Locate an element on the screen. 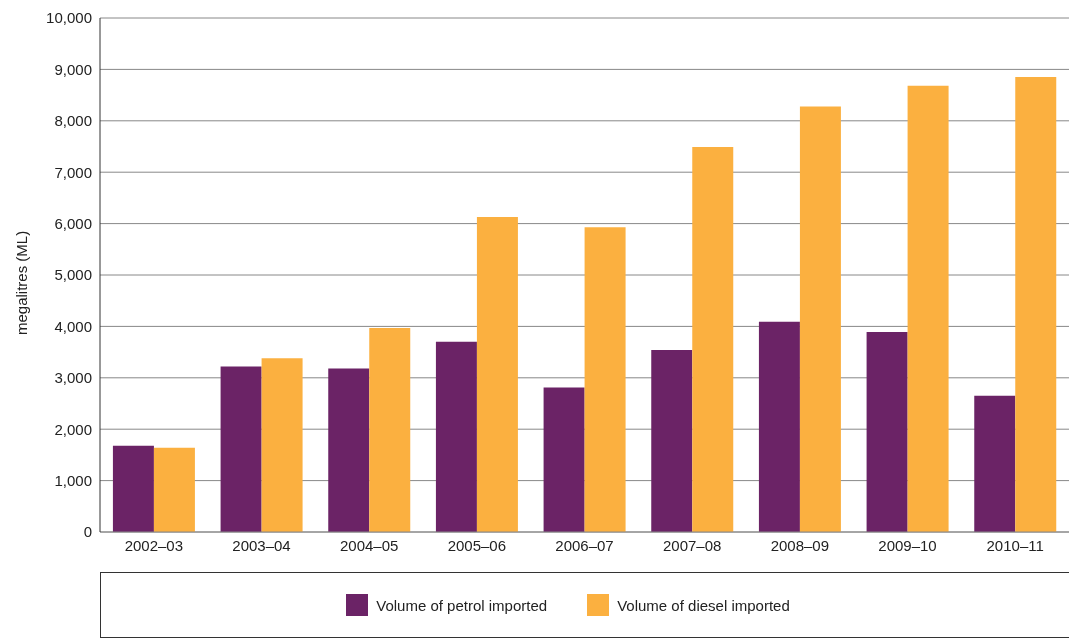  y-tick-label: 6,000 is located at coordinates (73, 223).